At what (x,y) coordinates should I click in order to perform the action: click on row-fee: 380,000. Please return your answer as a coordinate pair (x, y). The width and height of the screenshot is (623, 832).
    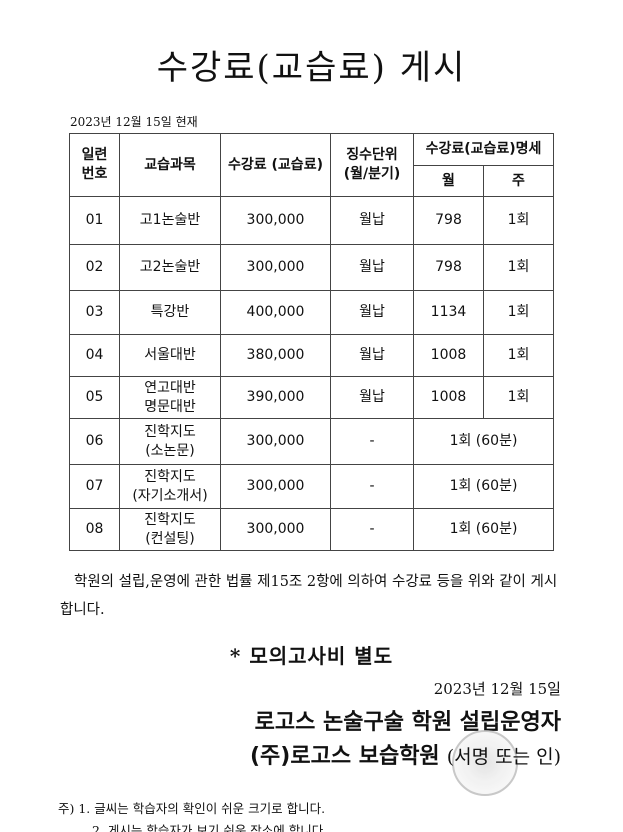
    Looking at the image, I should click on (275, 355).